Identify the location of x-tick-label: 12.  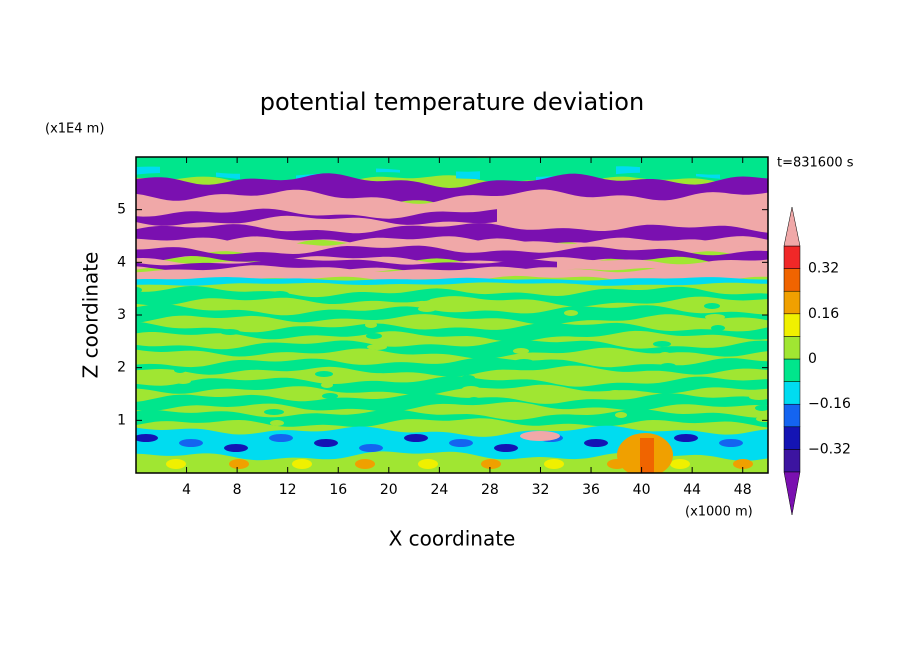
(288, 490).